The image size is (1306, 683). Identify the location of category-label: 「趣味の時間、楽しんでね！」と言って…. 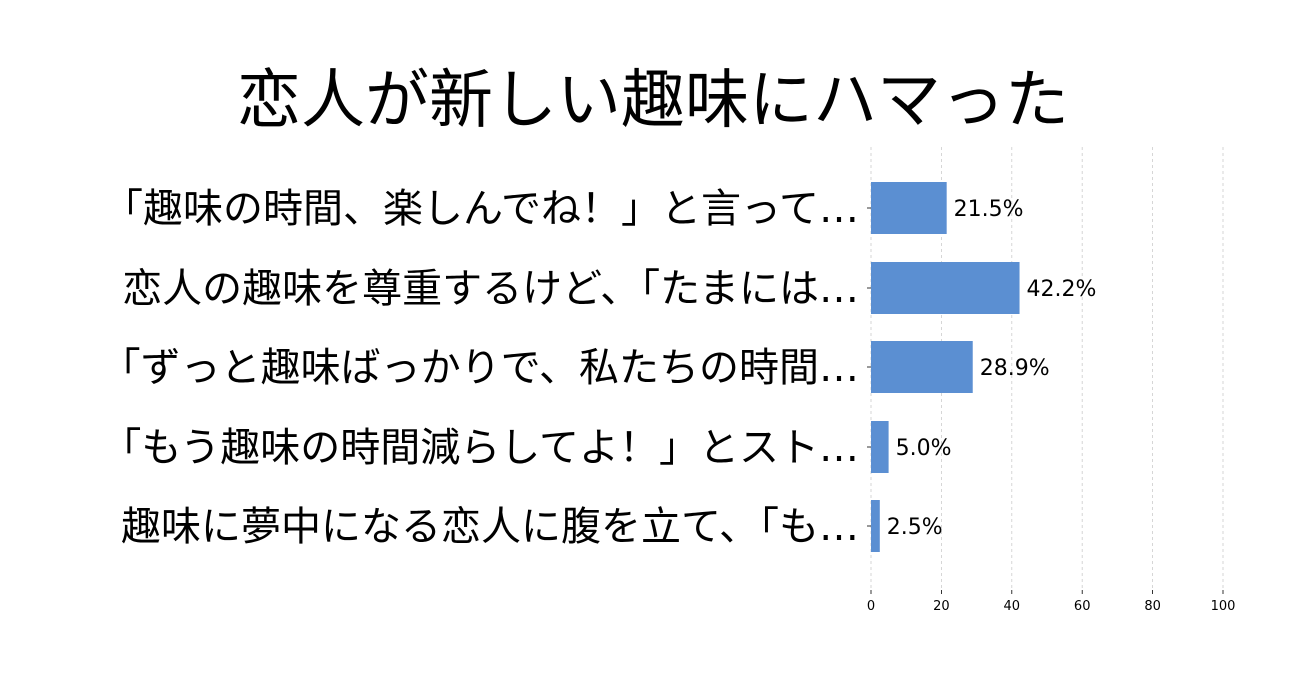
(481, 209).